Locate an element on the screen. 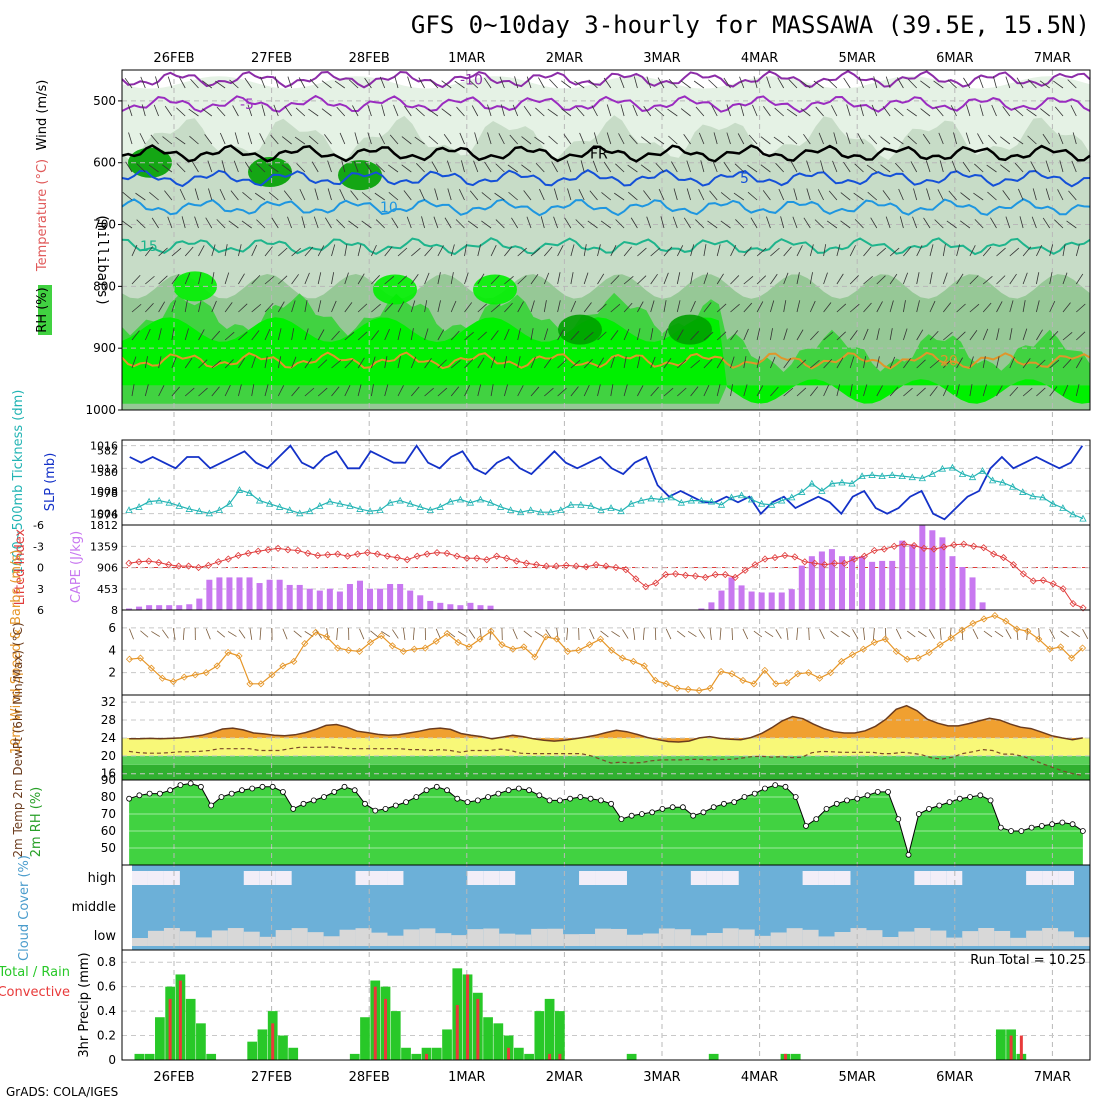  temp-tick-label: 32 is located at coordinates (108, 702).